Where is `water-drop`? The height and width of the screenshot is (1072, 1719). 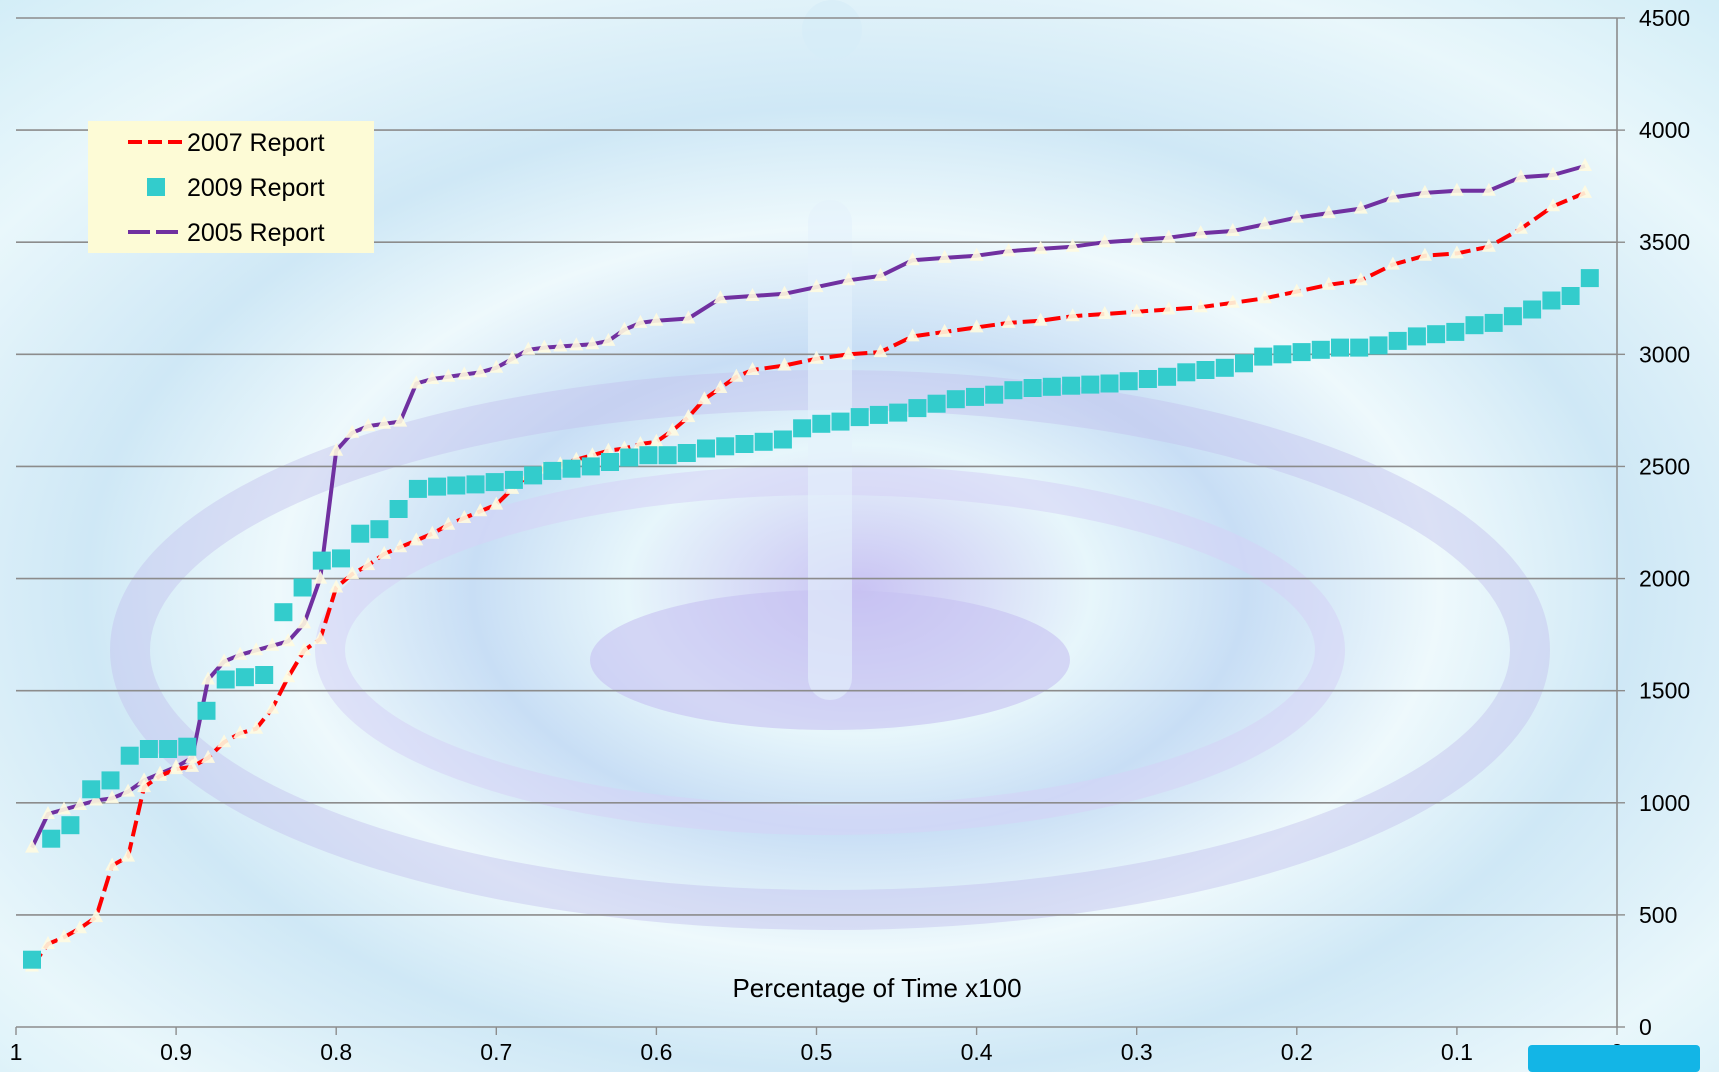 water-drop is located at coordinates (832, 30).